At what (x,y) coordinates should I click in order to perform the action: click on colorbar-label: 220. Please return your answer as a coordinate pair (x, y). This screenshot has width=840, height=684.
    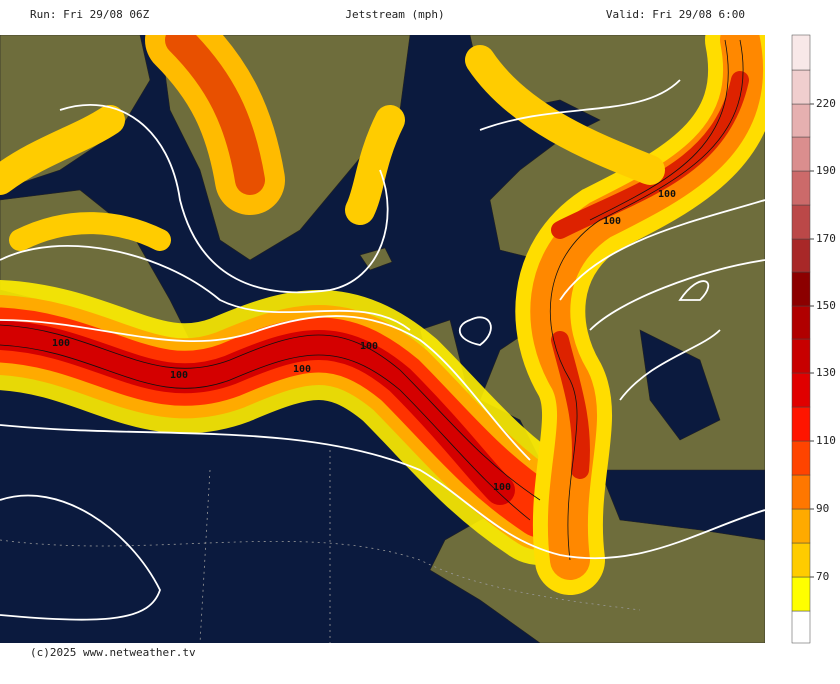
    Looking at the image, I should click on (826, 103).